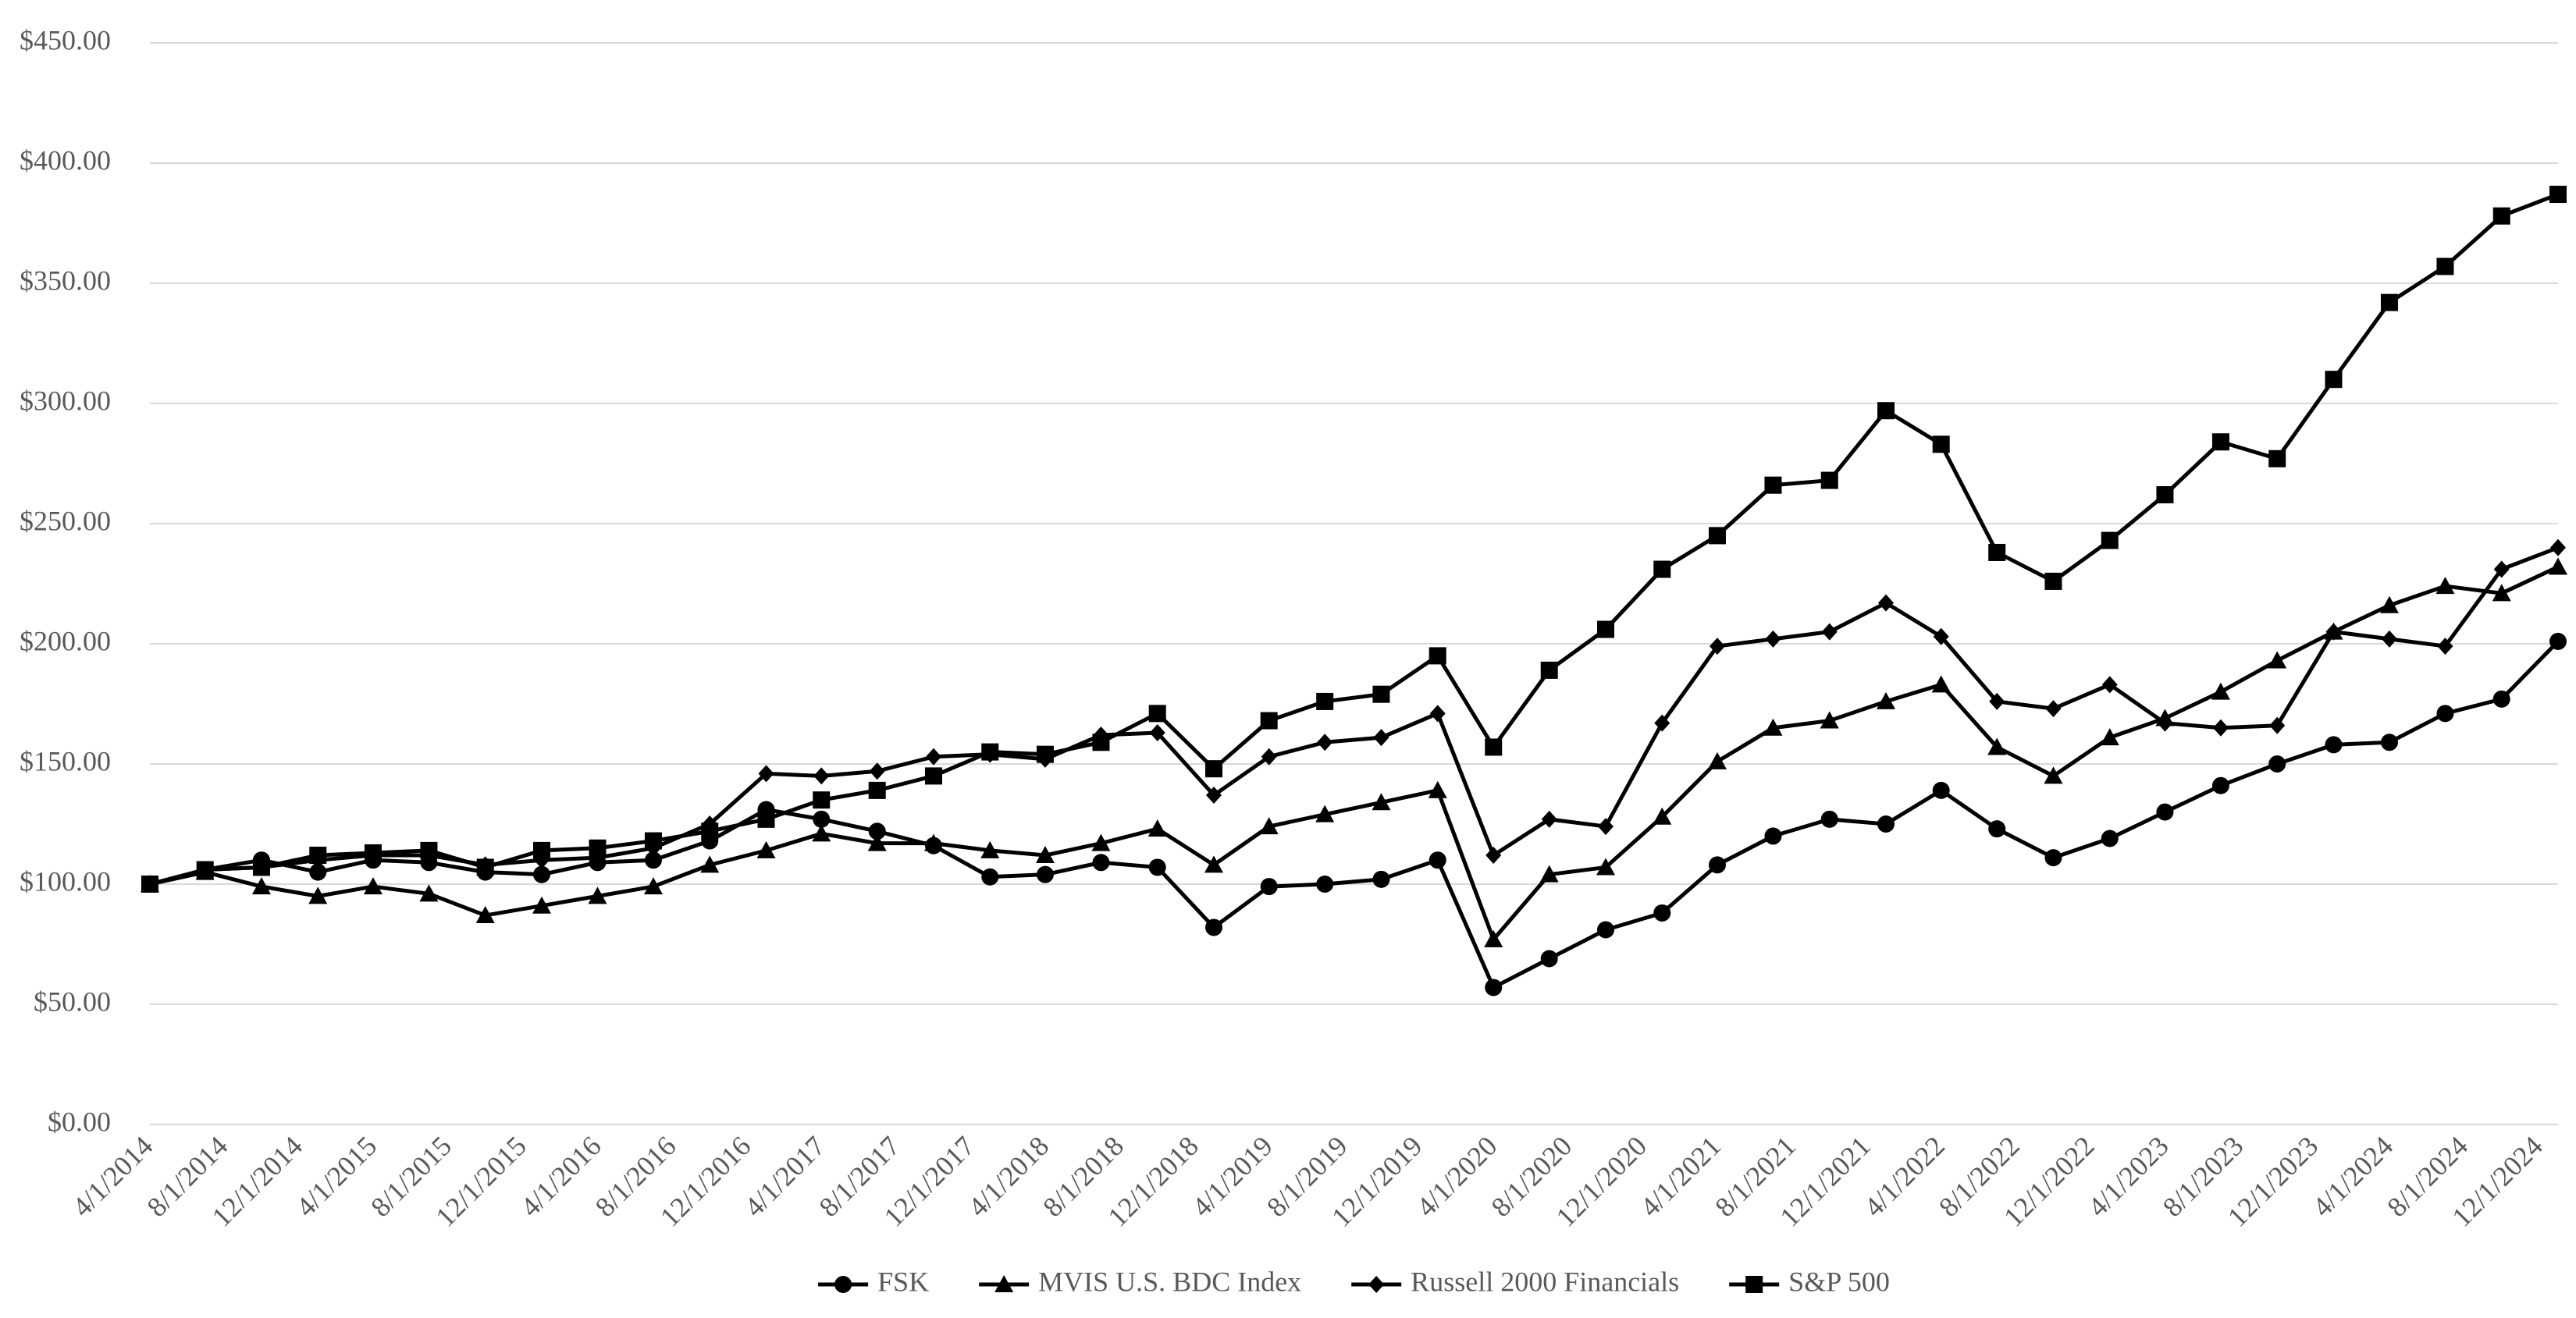  Describe the element at coordinates (65, 881) in the screenshot. I see `y-tick-label: $100.00` at that location.